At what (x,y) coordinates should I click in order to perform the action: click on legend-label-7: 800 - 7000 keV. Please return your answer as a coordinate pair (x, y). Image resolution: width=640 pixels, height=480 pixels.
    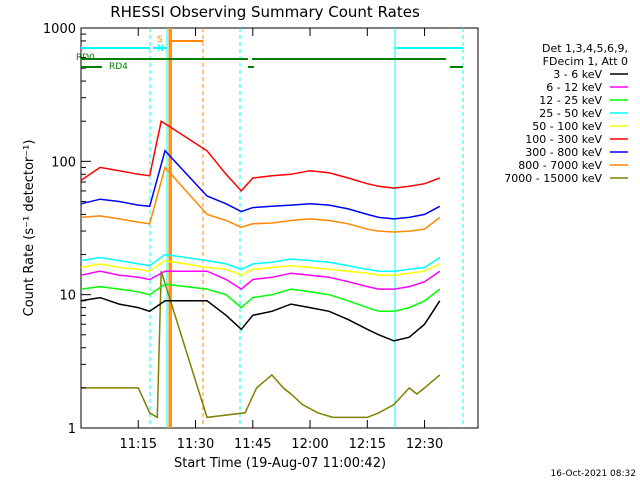
    Looking at the image, I should click on (560, 165).